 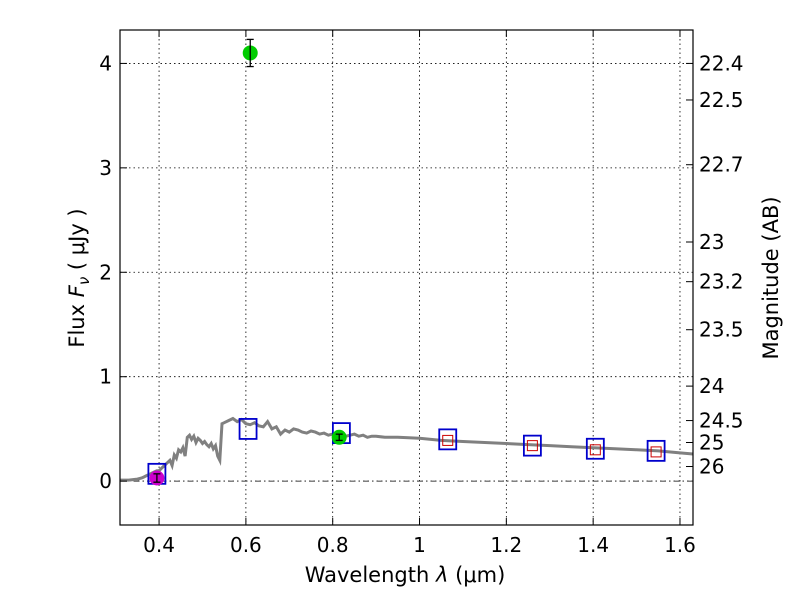 I want to click on y-axis-label: Flux Fν ( μJy ), so click(x=79, y=277).